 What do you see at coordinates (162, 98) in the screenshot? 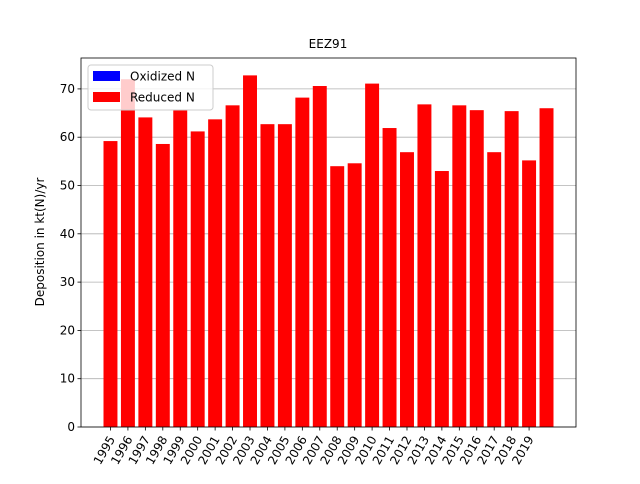
I see `legend-label: Reduced N` at bounding box center [162, 98].